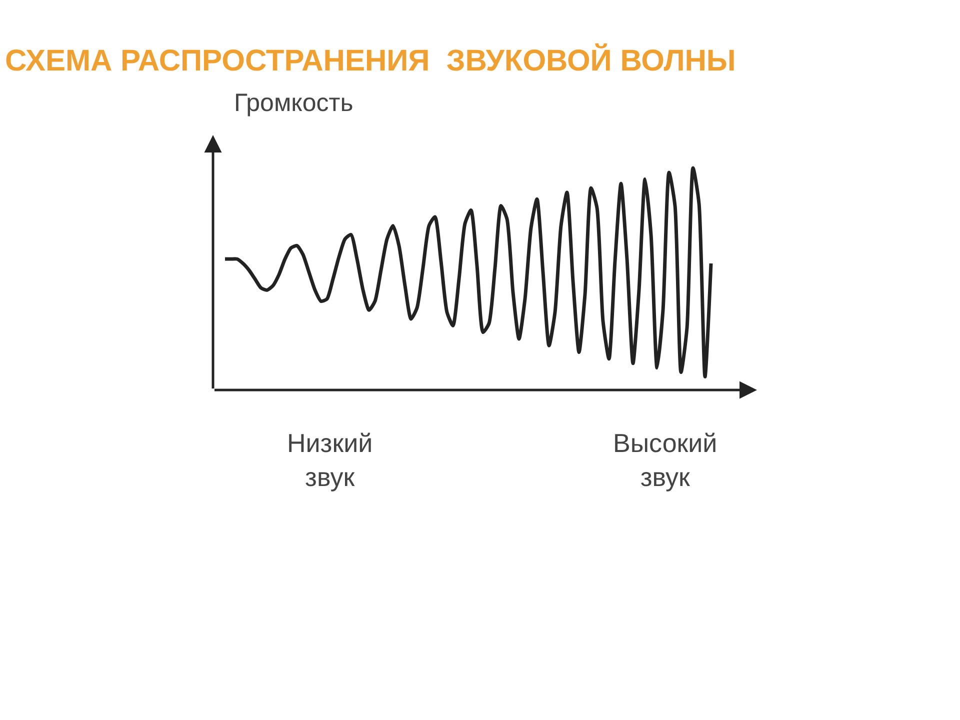  What do you see at coordinates (665, 460) in the screenshot?
I see `text: Высокий звук` at bounding box center [665, 460].